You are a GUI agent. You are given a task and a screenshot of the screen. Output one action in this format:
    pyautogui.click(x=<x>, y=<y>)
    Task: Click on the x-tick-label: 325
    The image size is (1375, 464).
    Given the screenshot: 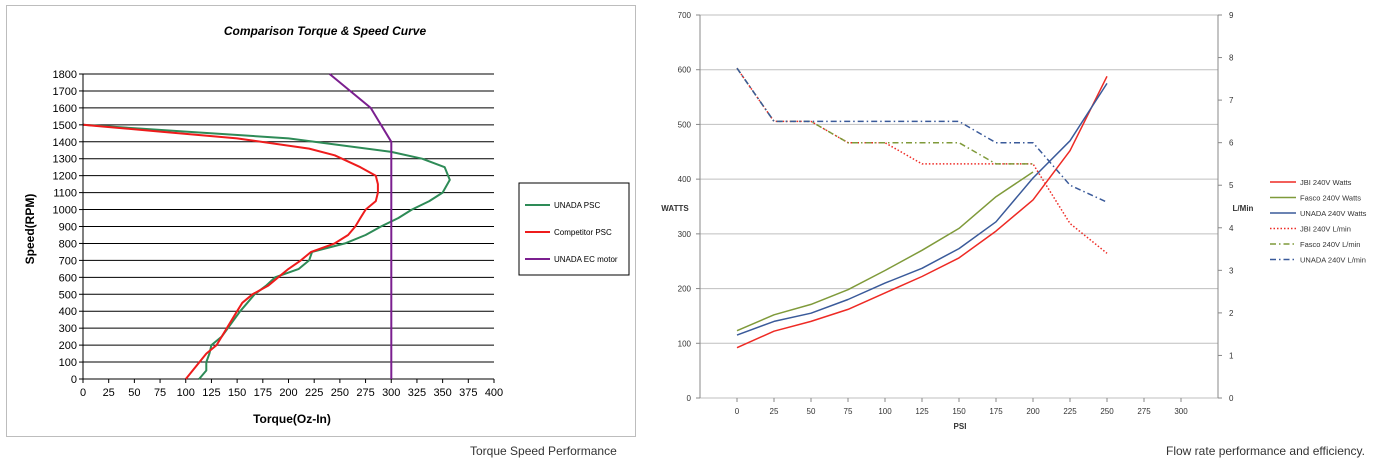 What is the action you would take?
    pyautogui.click(x=417, y=393)
    